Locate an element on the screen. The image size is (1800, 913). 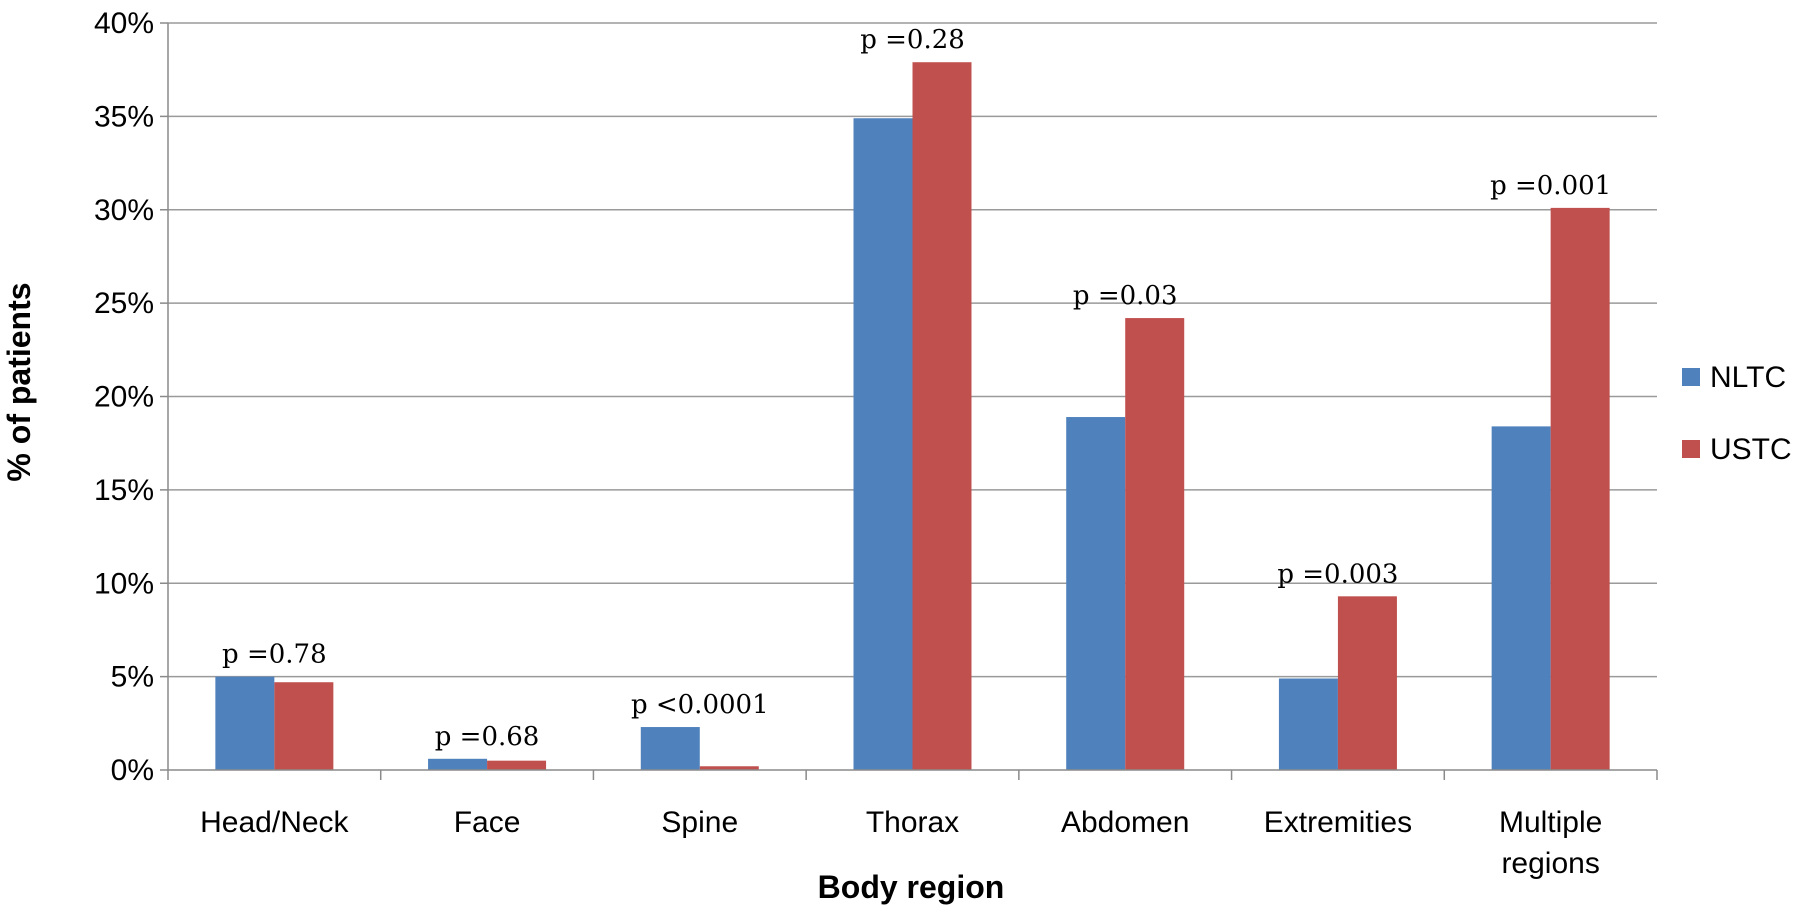
x-category-label: Face is located at coordinates (487, 822).